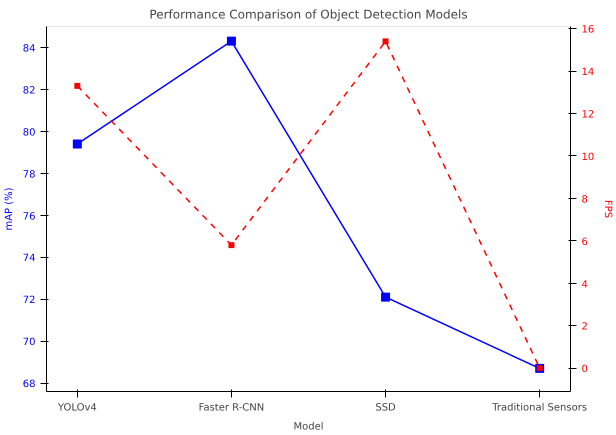  Describe the element at coordinates (29, 48) in the screenshot. I see `y-tick-label: 84` at that location.